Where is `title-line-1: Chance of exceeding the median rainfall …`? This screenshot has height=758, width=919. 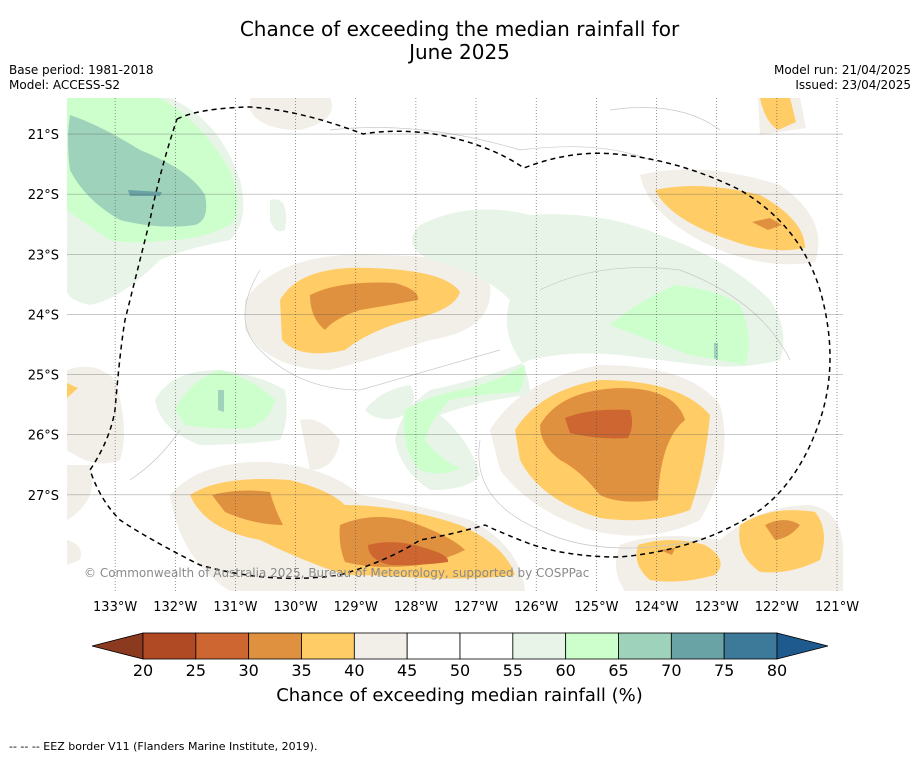
title-line-1: Chance of exceeding the median rainfall … is located at coordinates (459, 29).